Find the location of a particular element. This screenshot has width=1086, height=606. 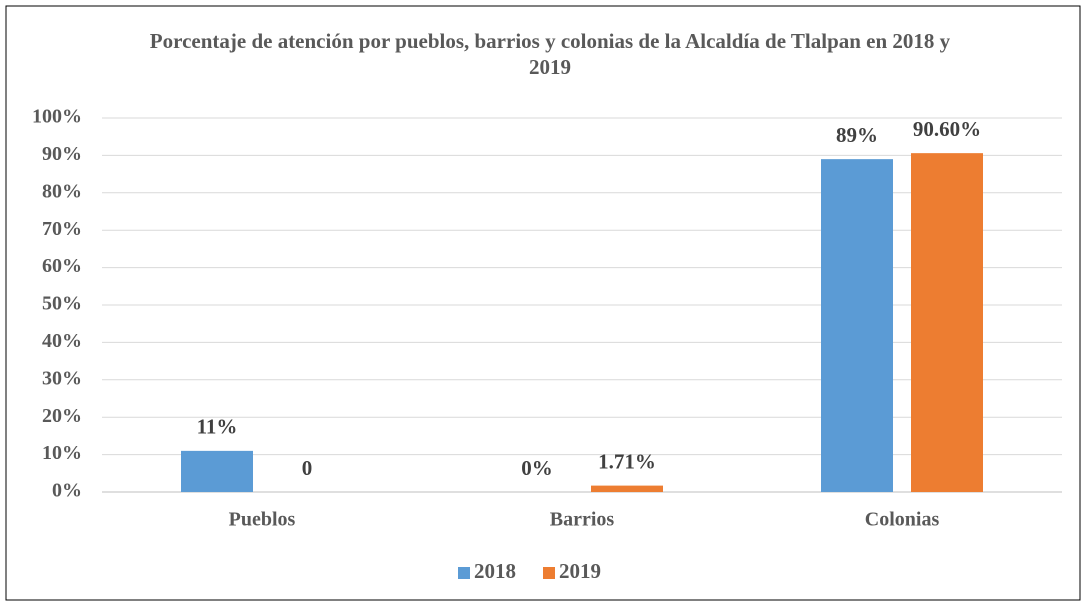

data-label: 11% is located at coordinates (217, 427).